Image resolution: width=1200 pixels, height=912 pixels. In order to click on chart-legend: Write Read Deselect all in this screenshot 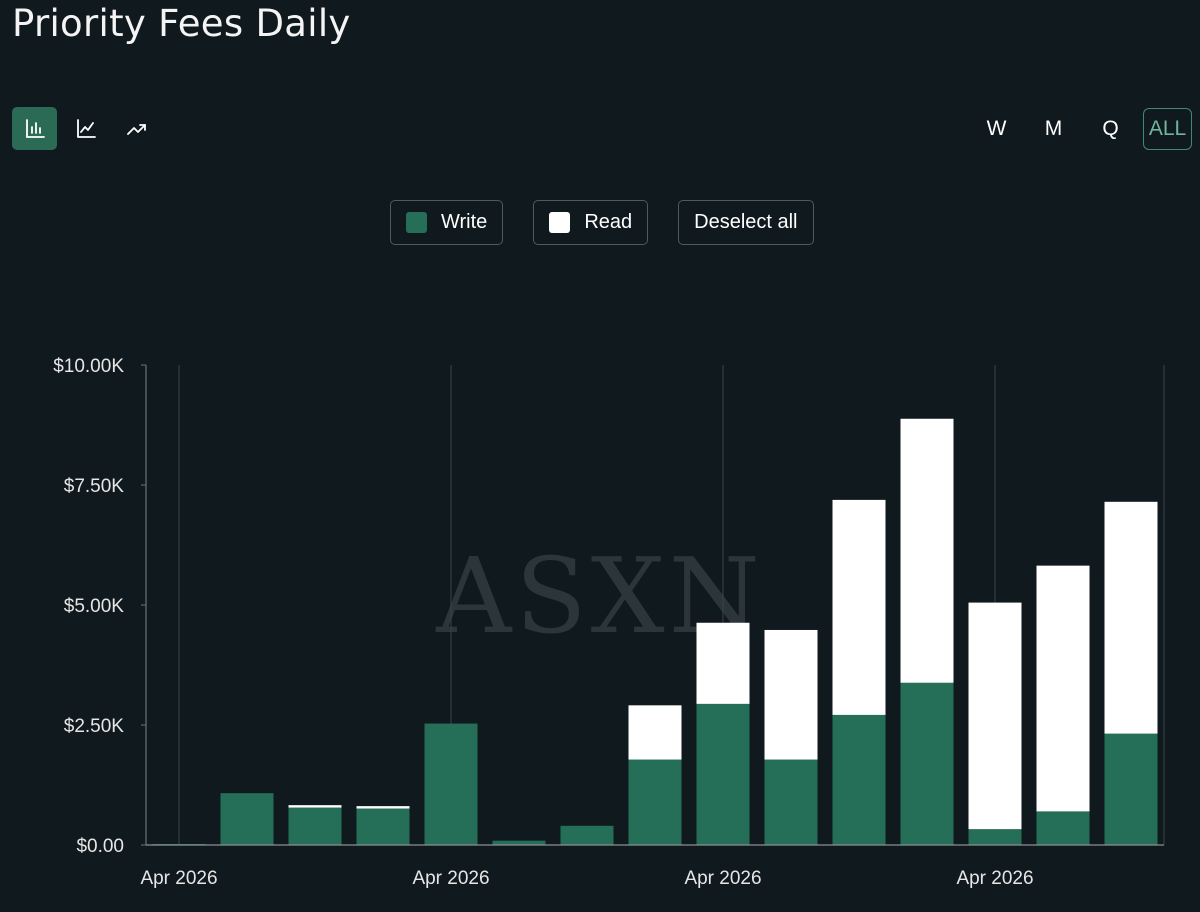, I will do `click(602, 222)`.